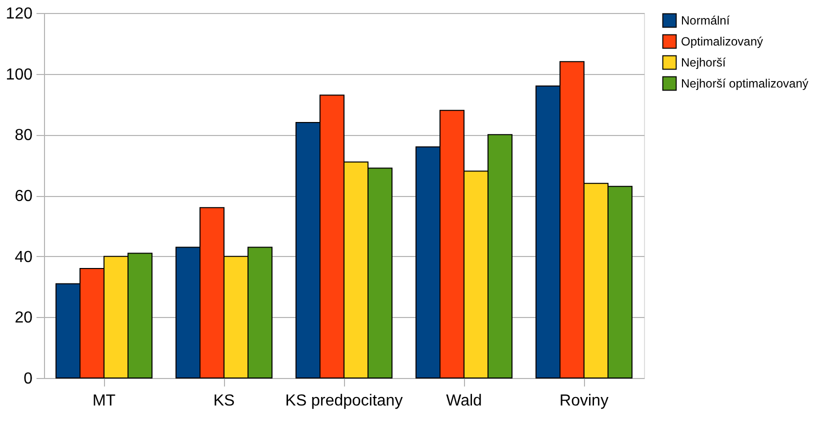  What do you see at coordinates (23, 257) in the screenshot?
I see `y-tick-label: 40` at bounding box center [23, 257].